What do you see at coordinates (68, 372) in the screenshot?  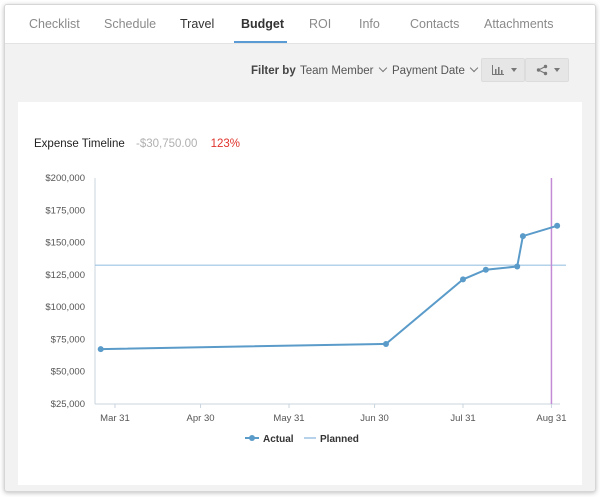 I see `y-tick-label: $50,000` at bounding box center [68, 372].